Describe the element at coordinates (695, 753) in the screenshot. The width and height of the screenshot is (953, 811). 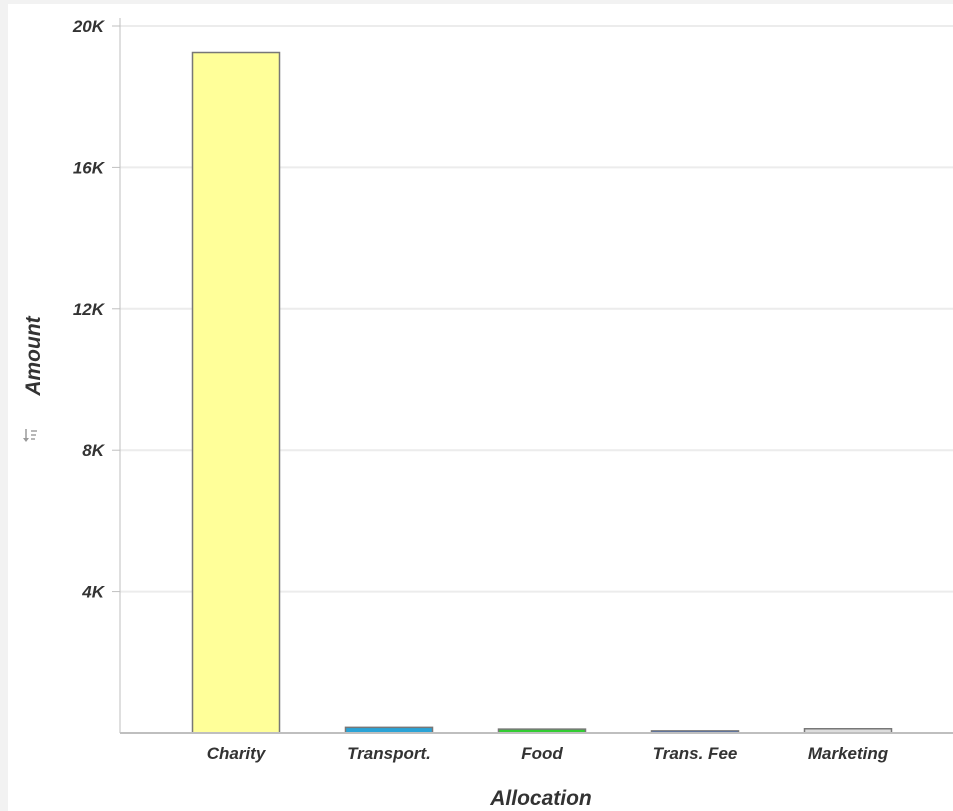
I see `x-tick-label: Trans. Fee` at that location.